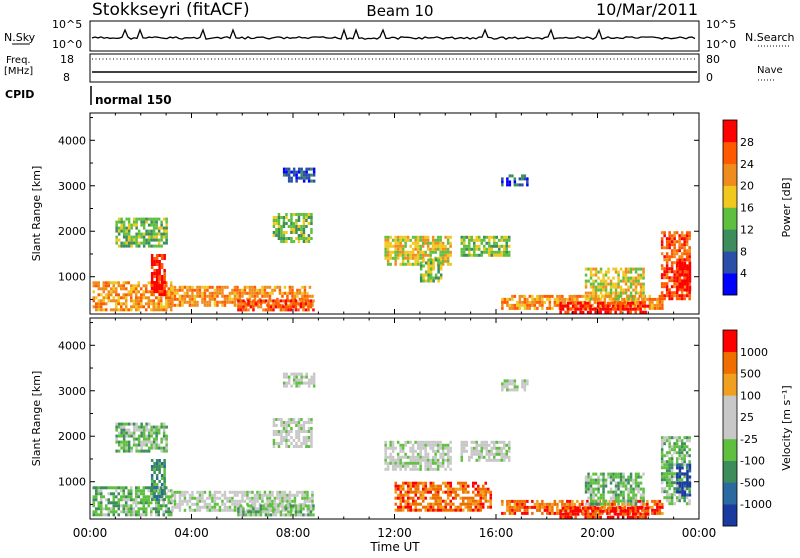  Describe the element at coordinates (18, 60) in the screenshot. I see `freq-label: Freq.` at that location.